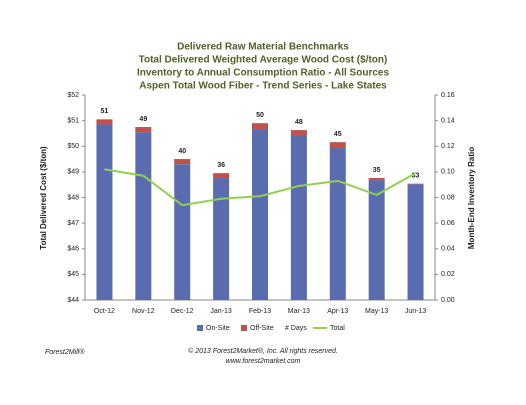 Image resolution: width=526 pixels, height=405 pixels. I want to click on y-tick-label: $52, so click(73, 95).